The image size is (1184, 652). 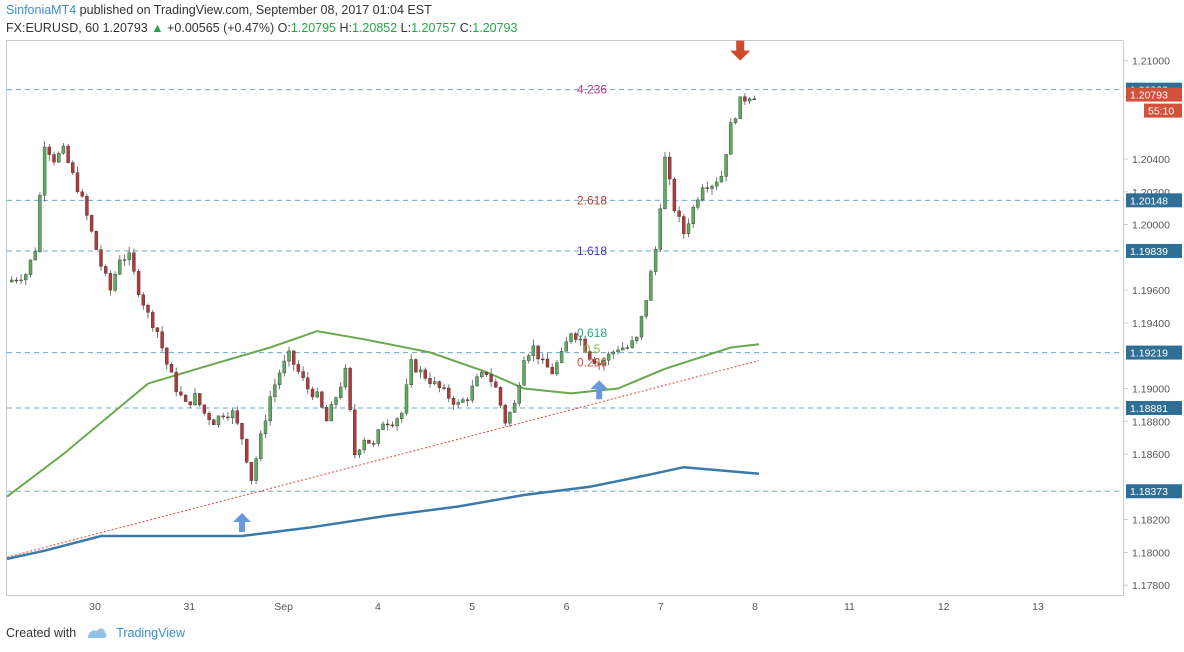 What do you see at coordinates (1154, 94) in the screenshot?
I see `current-price-box` at bounding box center [1154, 94].